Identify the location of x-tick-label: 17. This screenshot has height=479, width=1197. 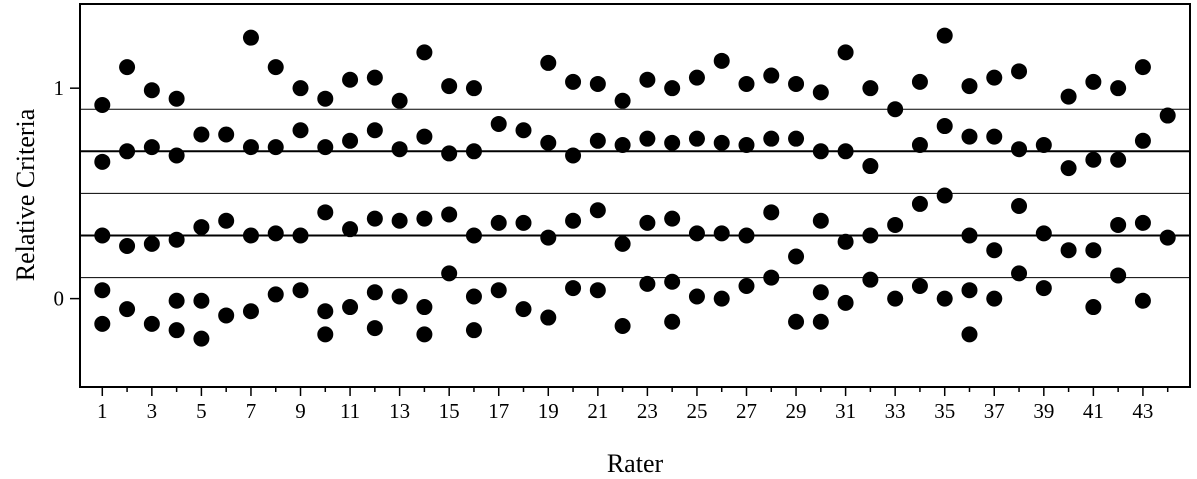
(498, 411).